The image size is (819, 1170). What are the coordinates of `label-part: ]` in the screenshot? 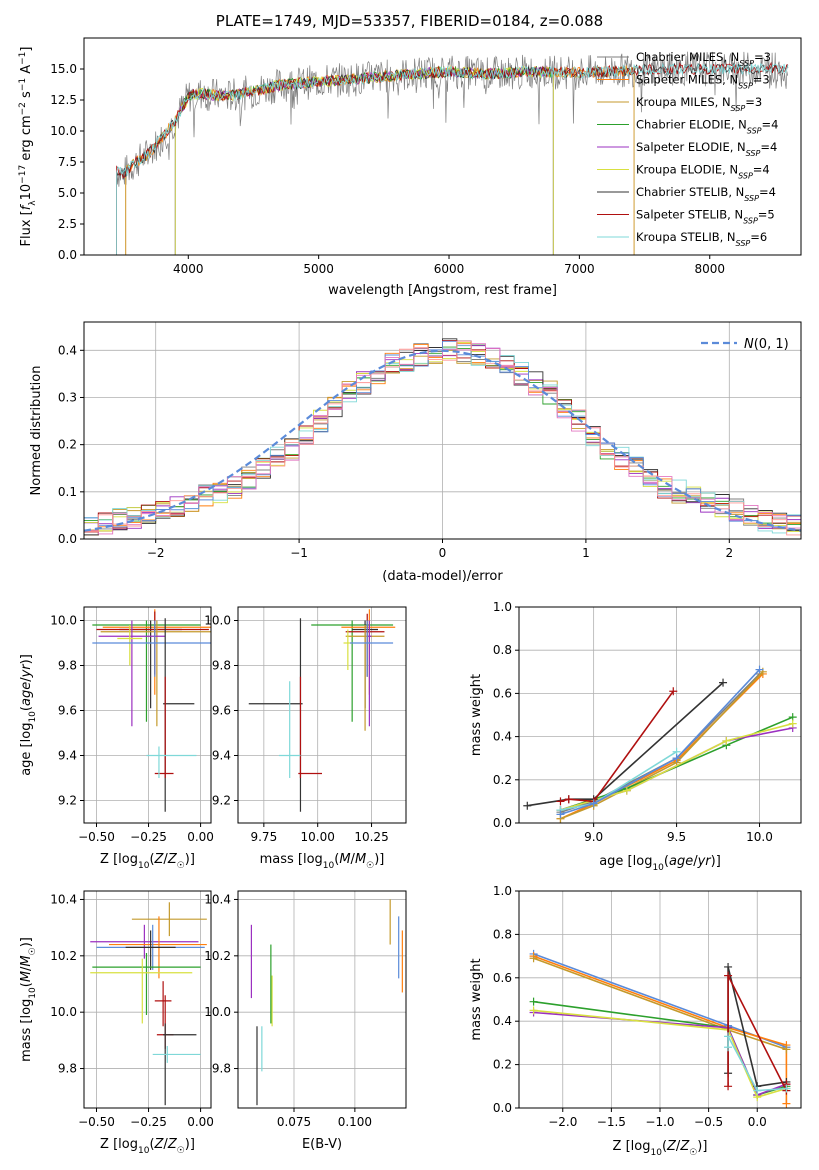 It's located at (26, 49).